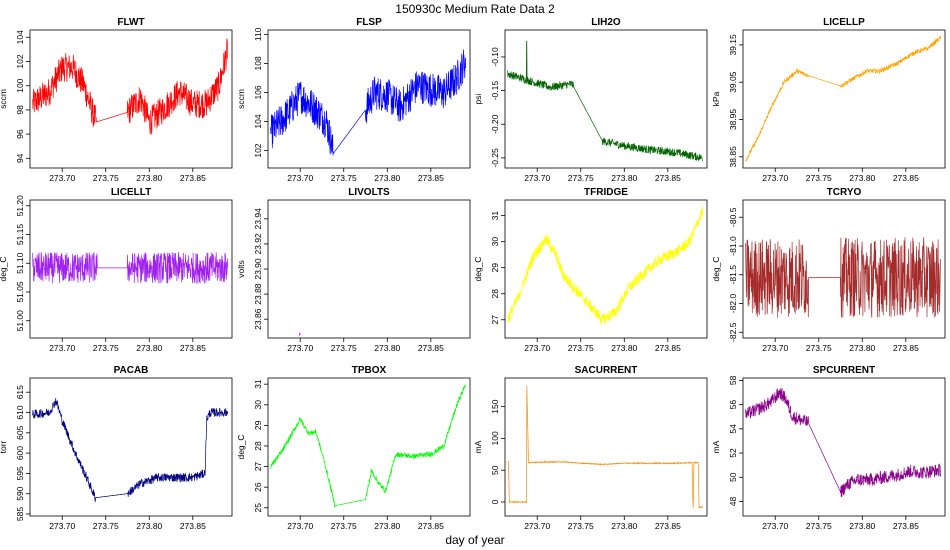  I want to click on y-tick-label: 94, so click(20, 158).